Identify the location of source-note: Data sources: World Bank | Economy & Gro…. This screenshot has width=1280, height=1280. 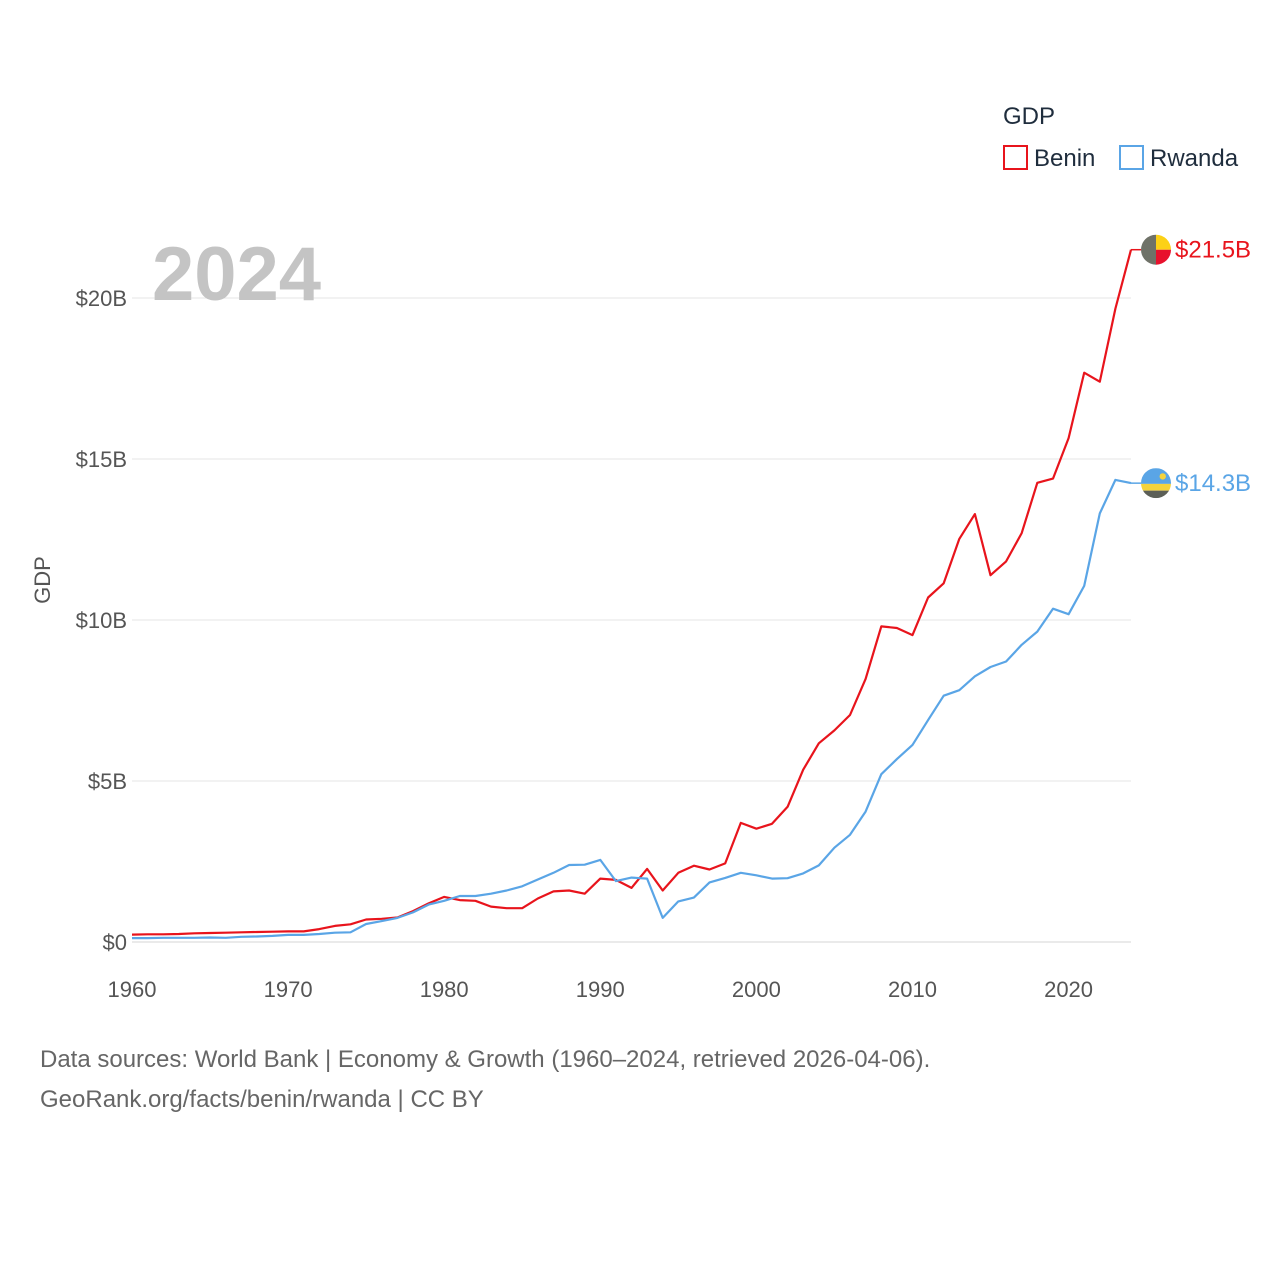
(485, 1080).